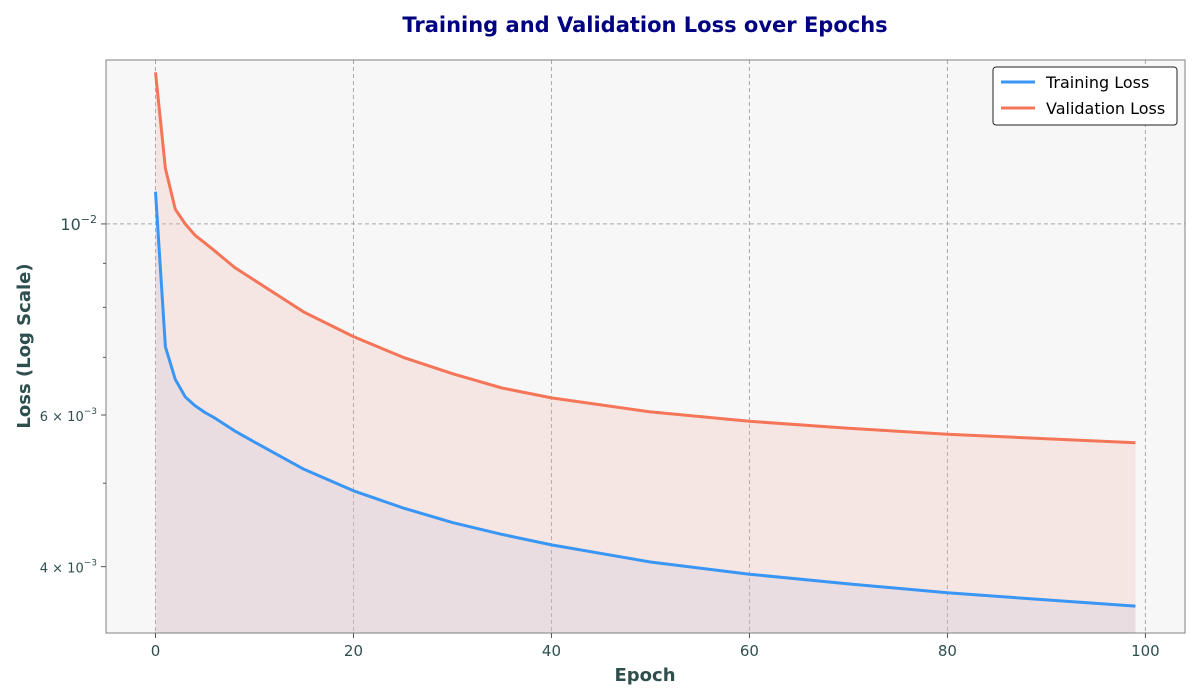 This screenshot has height=700, width=1200. What do you see at coordinates (644, 675) in the screenshot?
I see `x-axis-label: Epoch` at bounding box center [644, 675].